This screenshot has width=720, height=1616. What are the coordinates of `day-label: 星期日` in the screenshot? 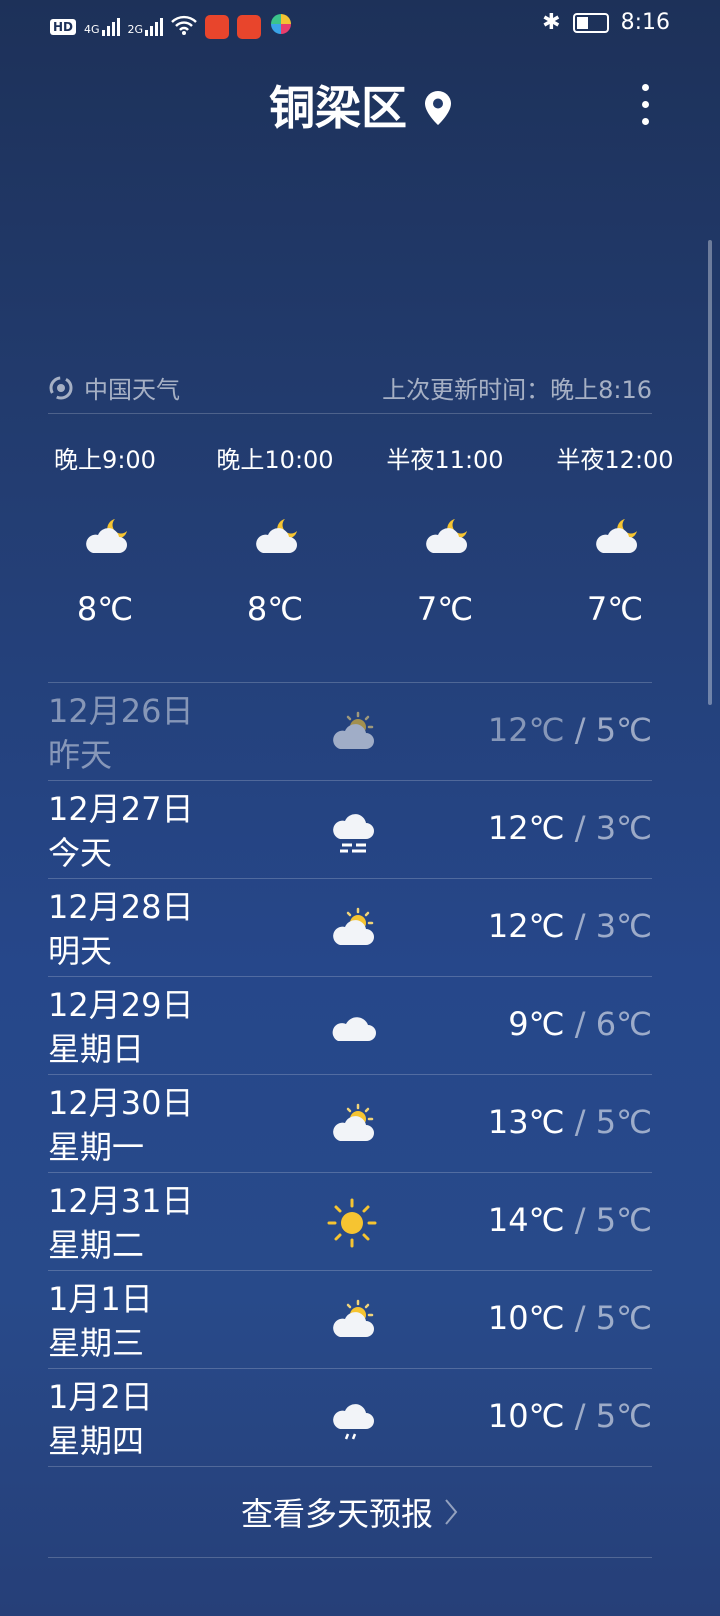 It's located at (96, 1049).